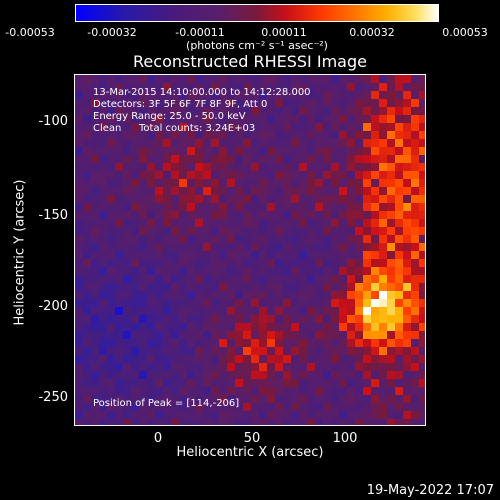  I want to click on annotation-energy: Energy Range: 25.0 - 50.0 keV, so click(169, 116).